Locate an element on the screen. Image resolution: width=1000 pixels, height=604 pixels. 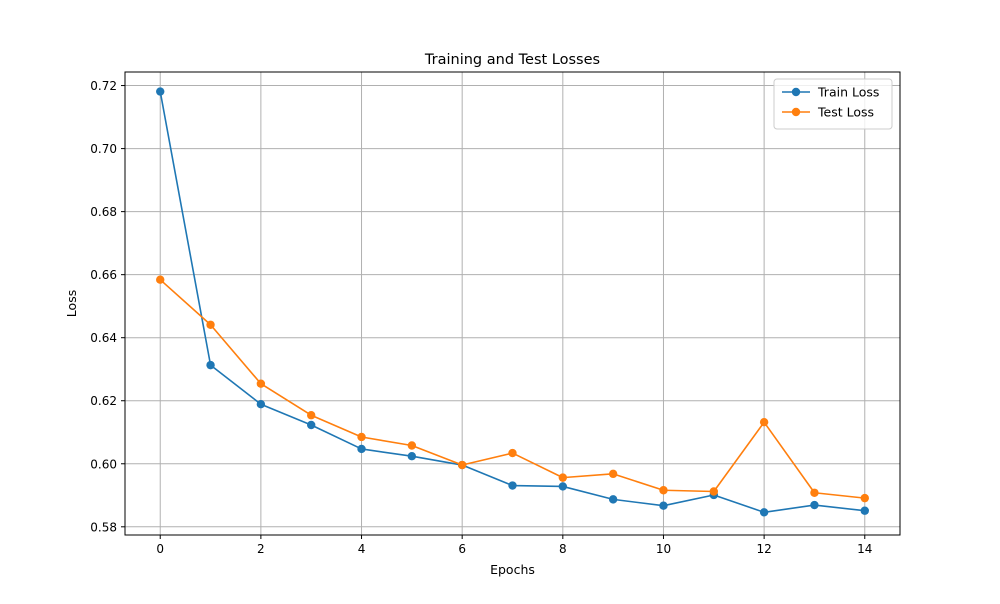
y-tick-label: 0.70 is located at coordinates (103, 149).